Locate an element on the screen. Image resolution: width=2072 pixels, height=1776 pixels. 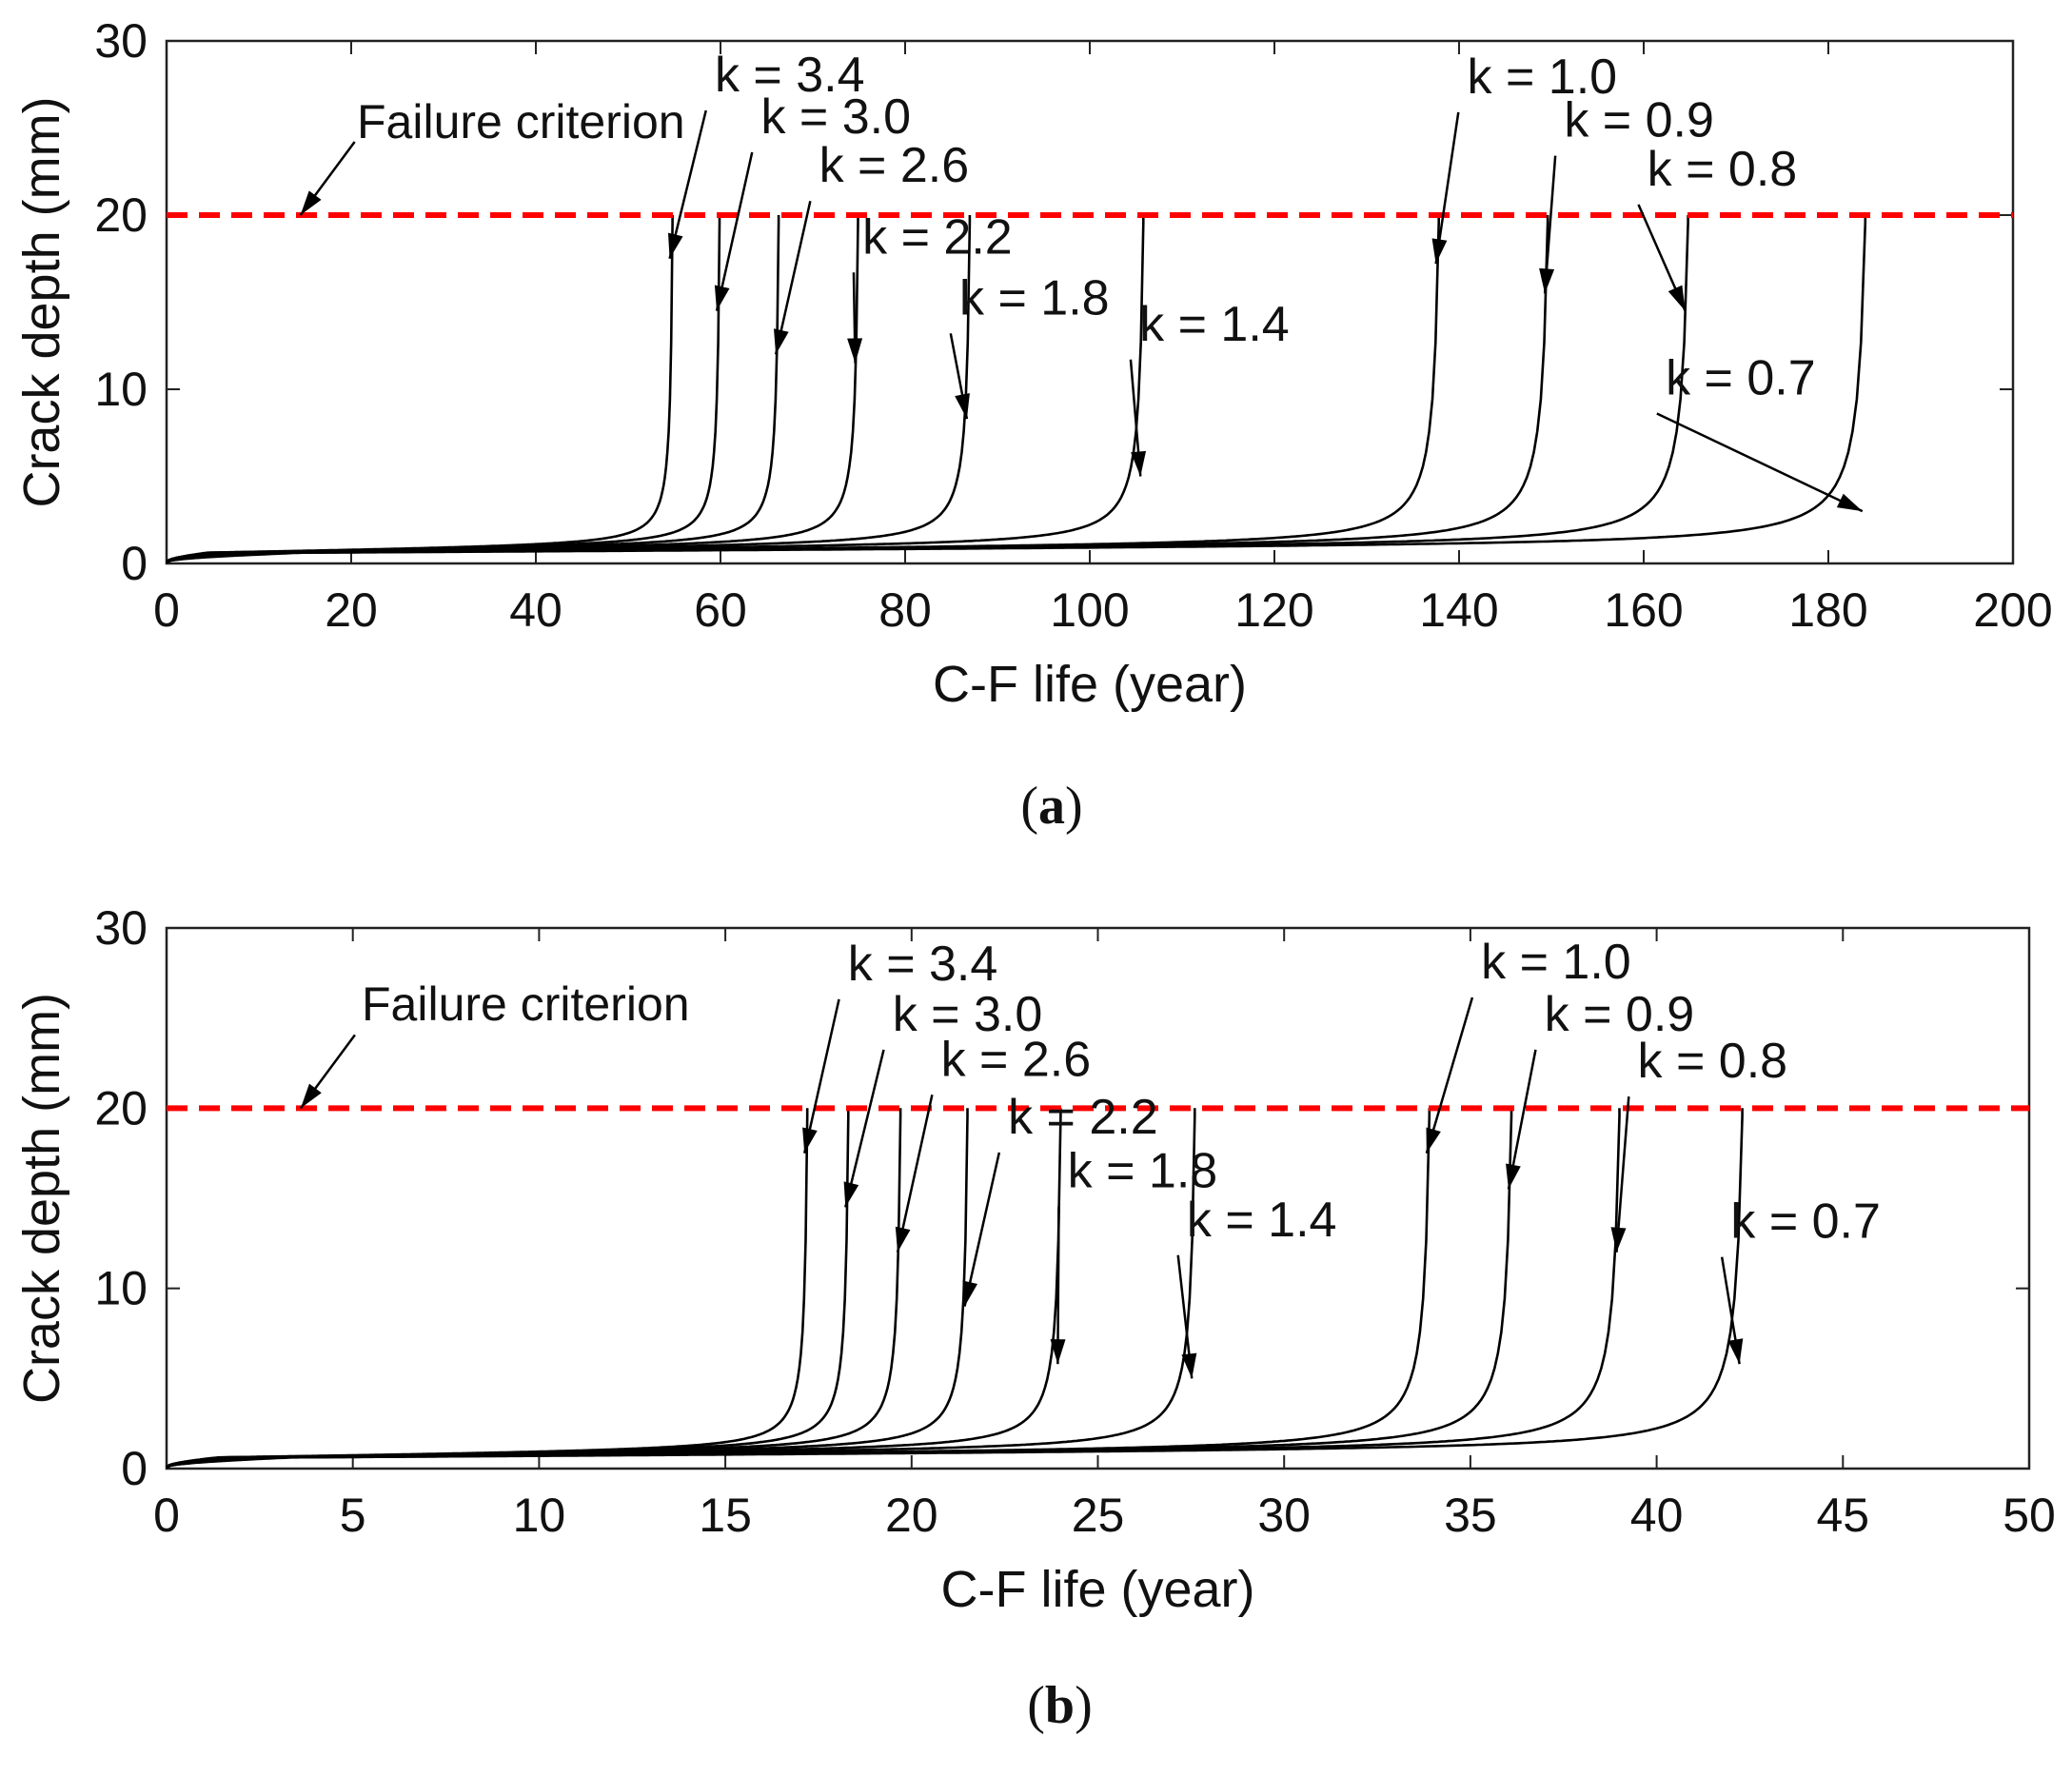
x-tick-label: 30 is located at coordinates (1284, 1515).